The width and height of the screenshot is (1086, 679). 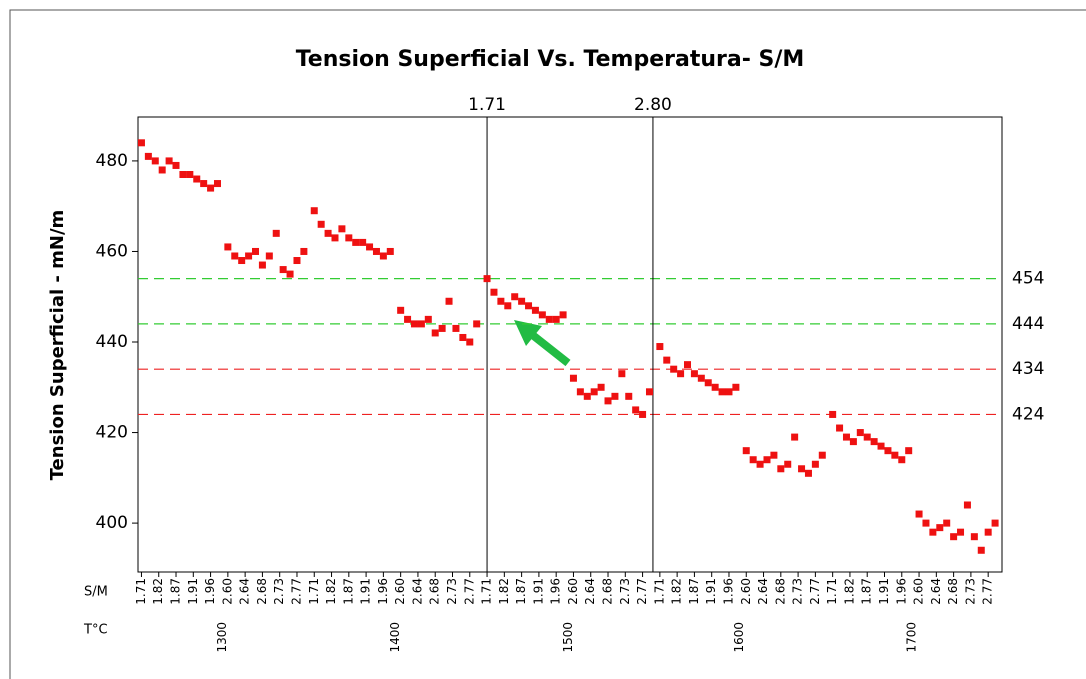 What do you see at coordinates (112, 161) in the screenshot?
I see `y-tick-label: 480` at bounding box center [112, 161].